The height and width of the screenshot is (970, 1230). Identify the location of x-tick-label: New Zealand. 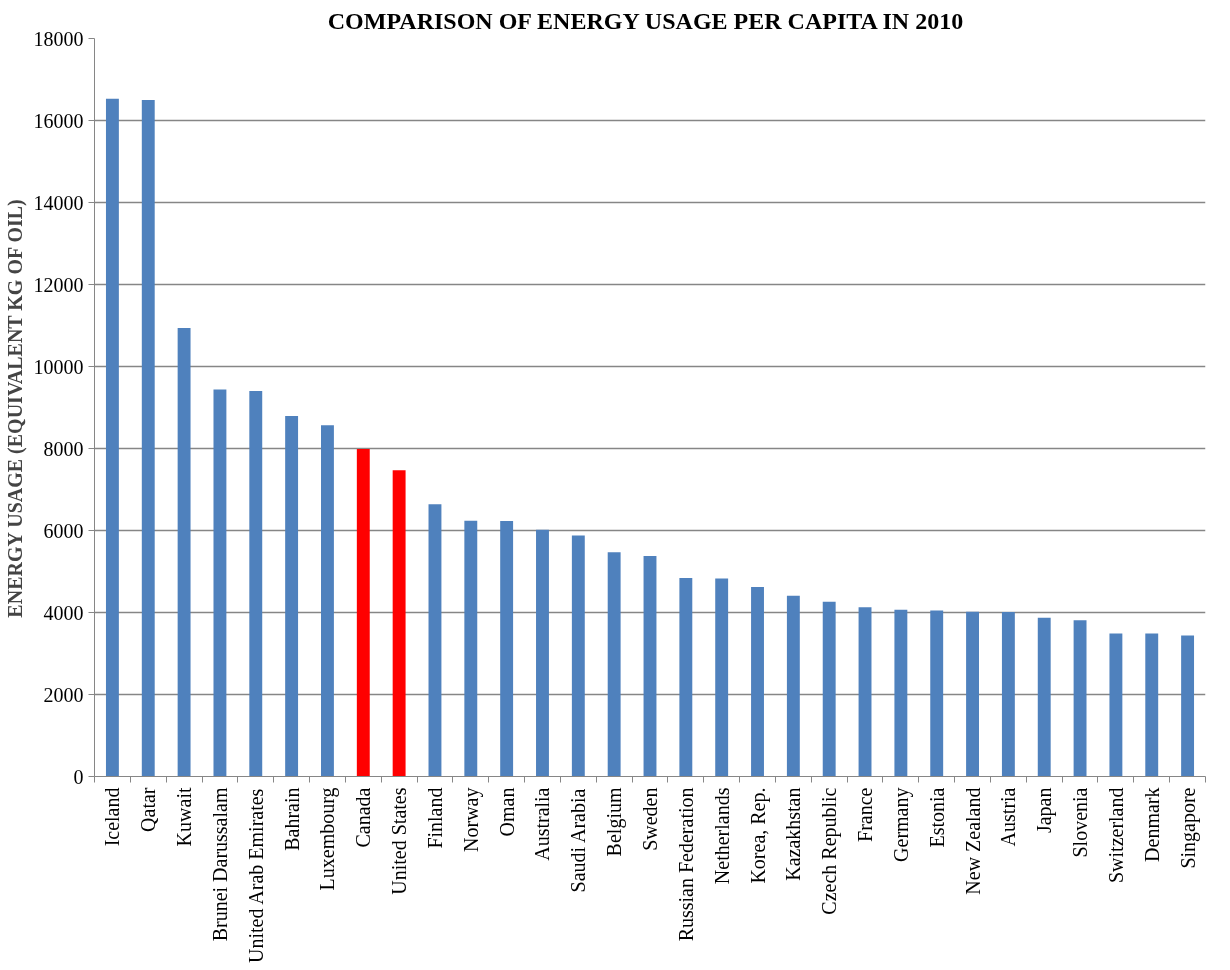
(972, 841).